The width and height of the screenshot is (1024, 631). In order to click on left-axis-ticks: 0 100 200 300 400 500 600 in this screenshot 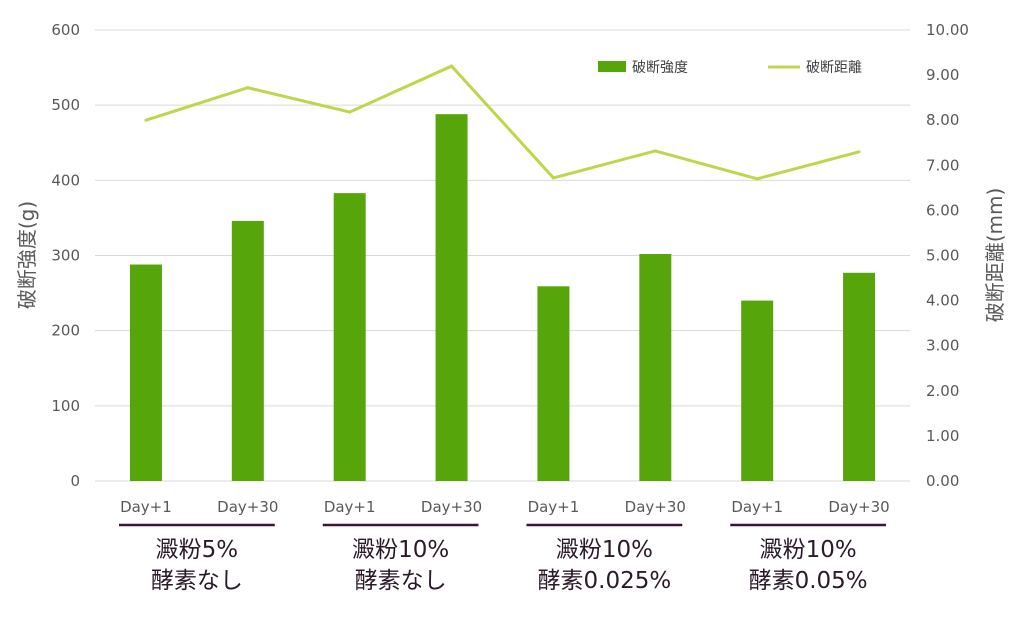, I will do `click(65, 255)`.